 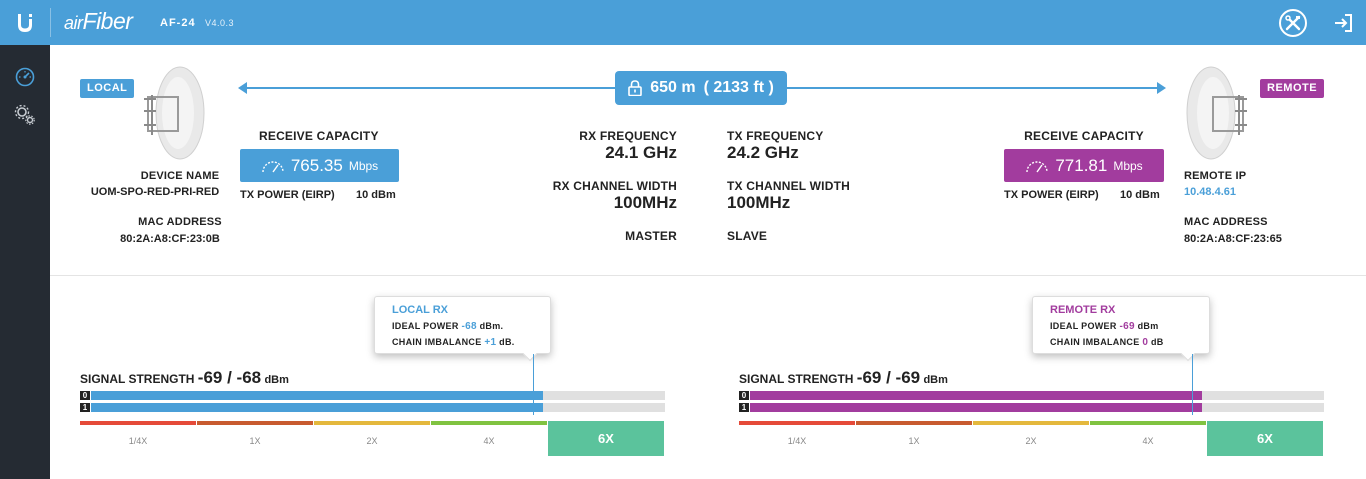 I want to click on local-modulation-scale: 1/4X 1X 2X 4X 6X, so click(x=372, y=438).